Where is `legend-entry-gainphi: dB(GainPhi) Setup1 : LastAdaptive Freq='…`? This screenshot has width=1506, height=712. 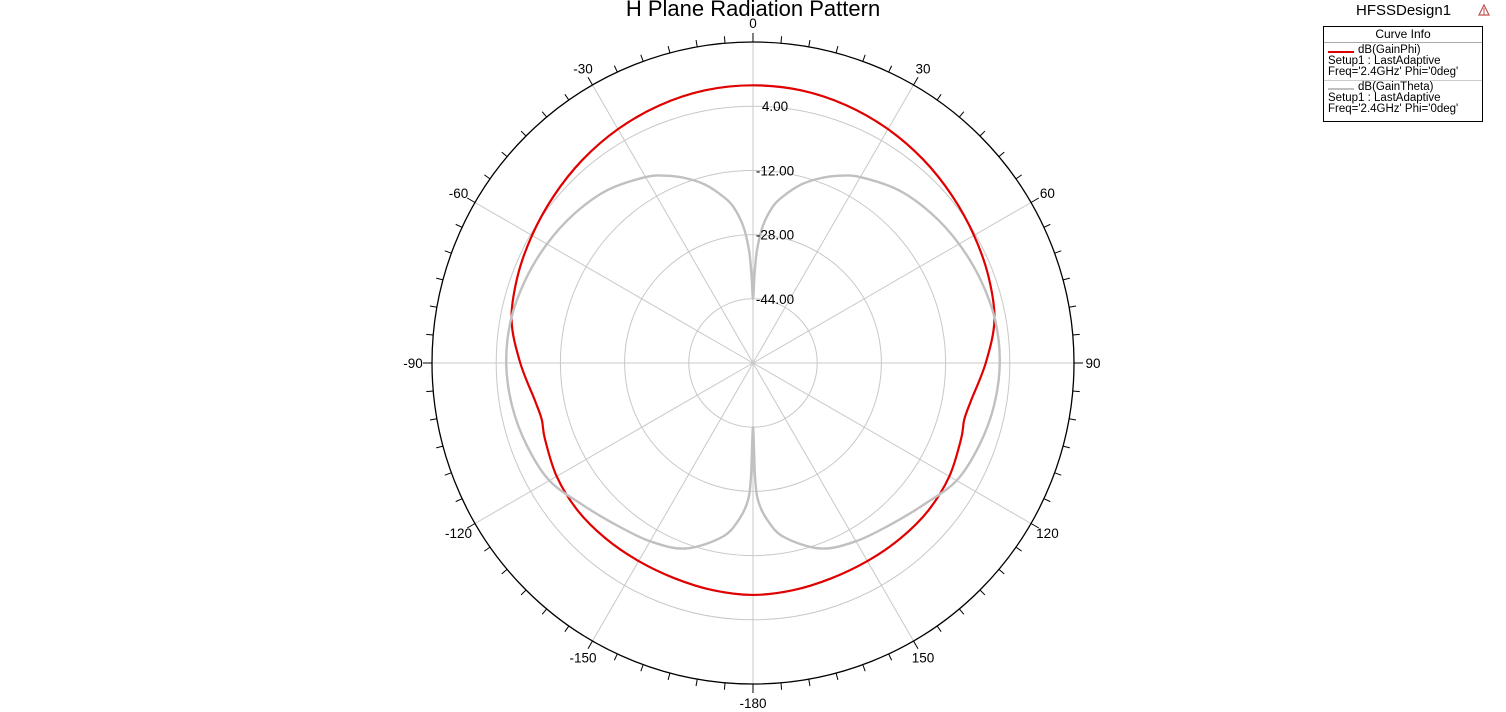 legend-entry-gainphi: dB(GainPhi) Setup1 : LastAdaptive Freq='… is located at coordinates (1403, 61).